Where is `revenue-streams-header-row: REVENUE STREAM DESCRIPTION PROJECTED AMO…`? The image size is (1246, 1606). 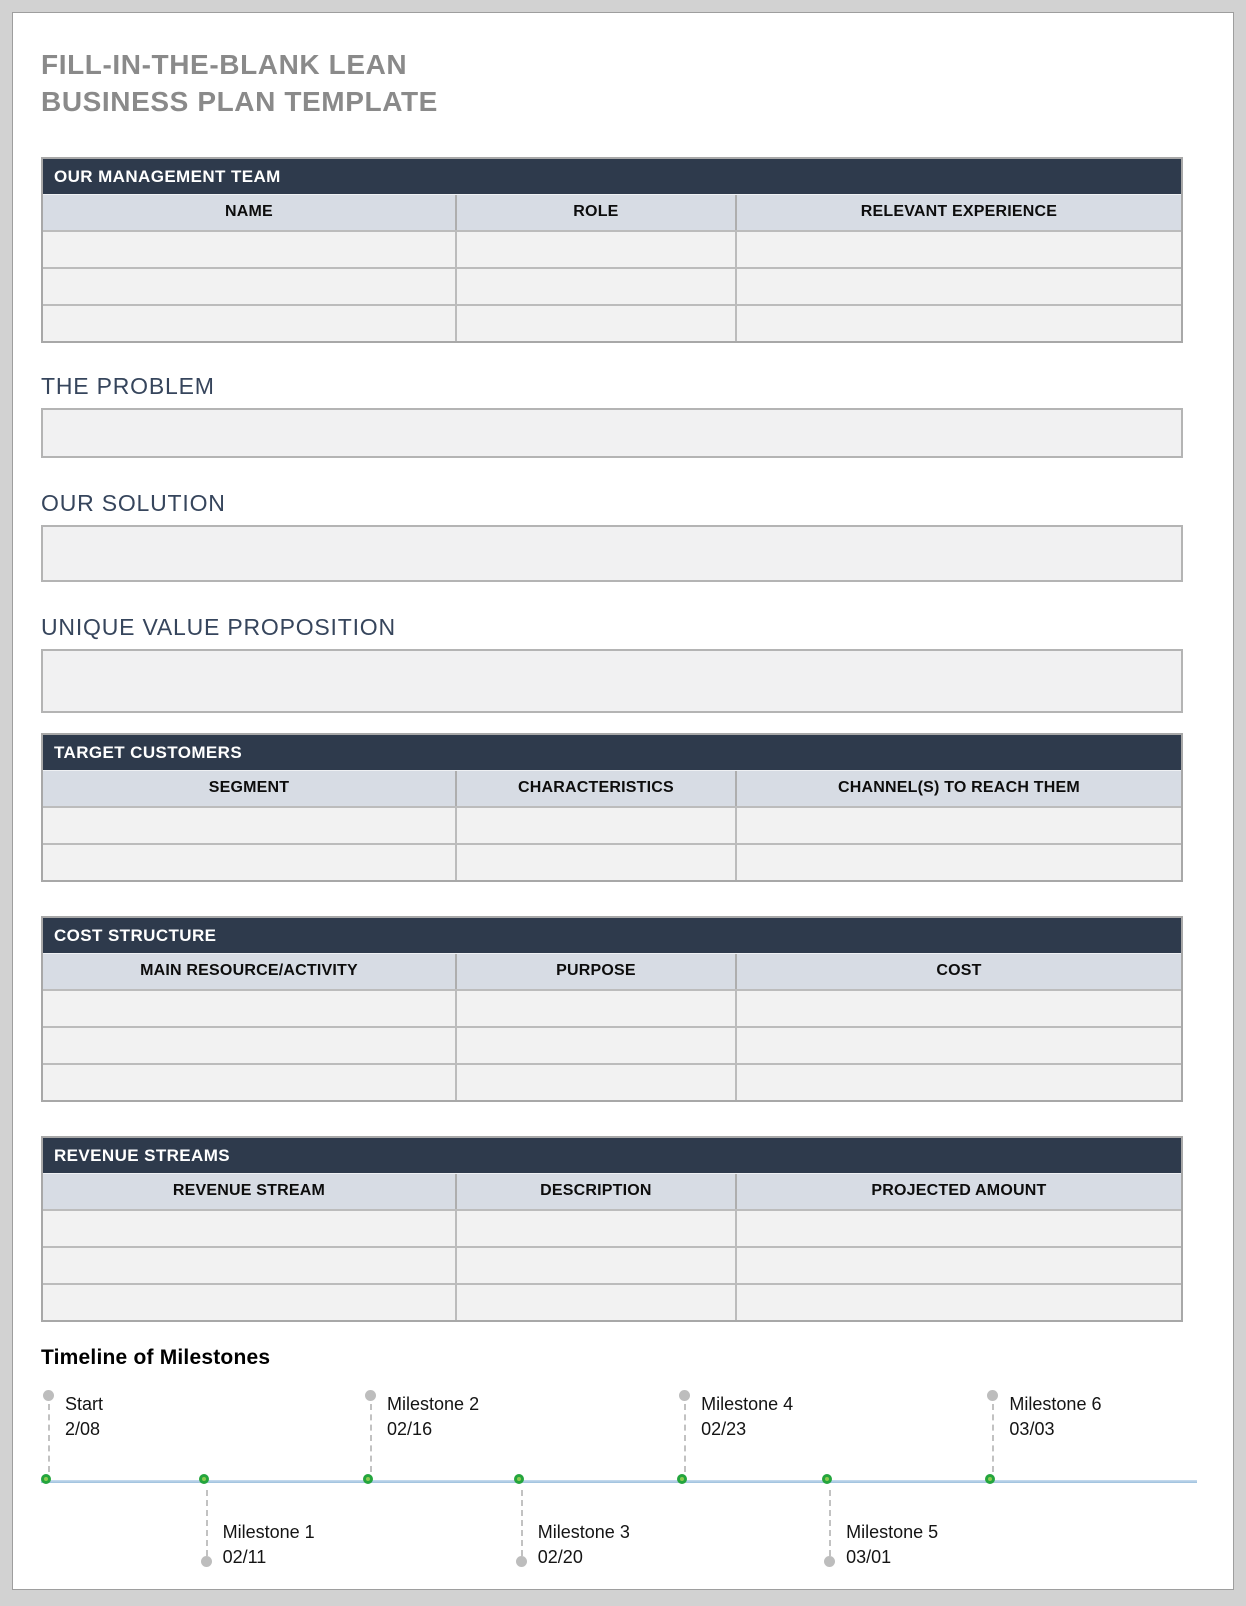
revenue-streams-header-row: REVENUE STREAM DESCRIPTION PROJECTED AMO… is located at coordinates (612, 1191).